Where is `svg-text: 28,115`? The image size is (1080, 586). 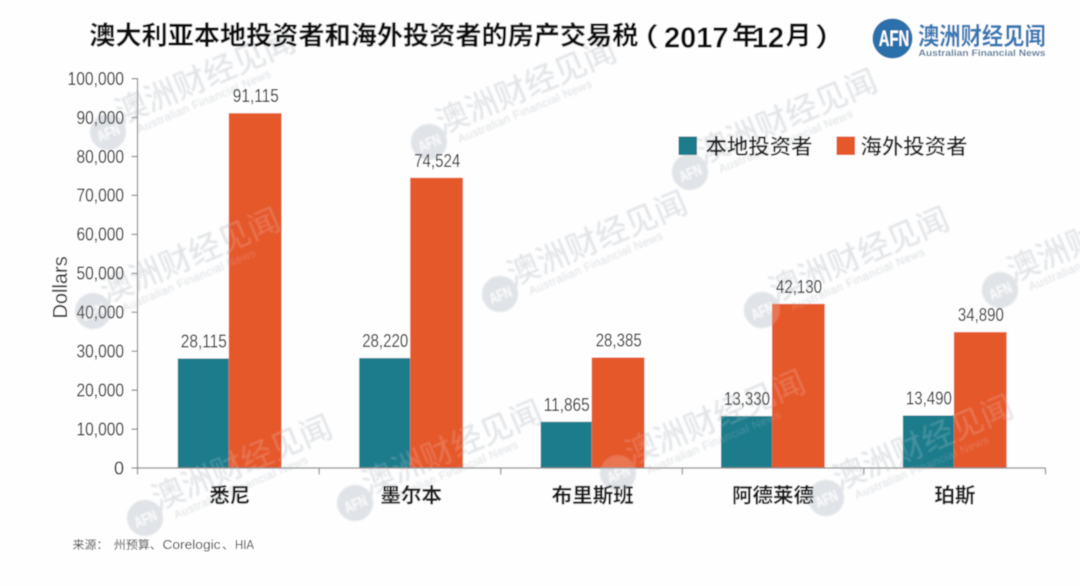
svg-text: 28,115 is located at coordinates (204, 342).